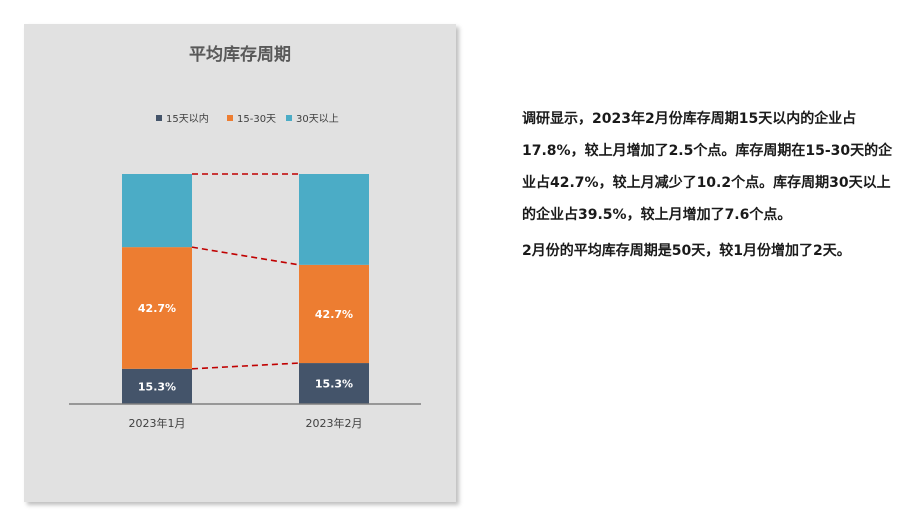  Describe the element at coordinates (317, 119) in the screenshot. I see `legend-label: 30天以上` at that location.